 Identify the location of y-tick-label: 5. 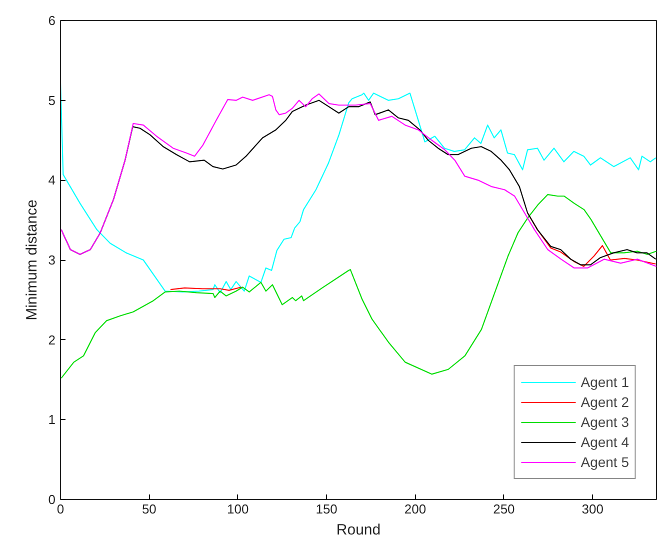
(52, 100).